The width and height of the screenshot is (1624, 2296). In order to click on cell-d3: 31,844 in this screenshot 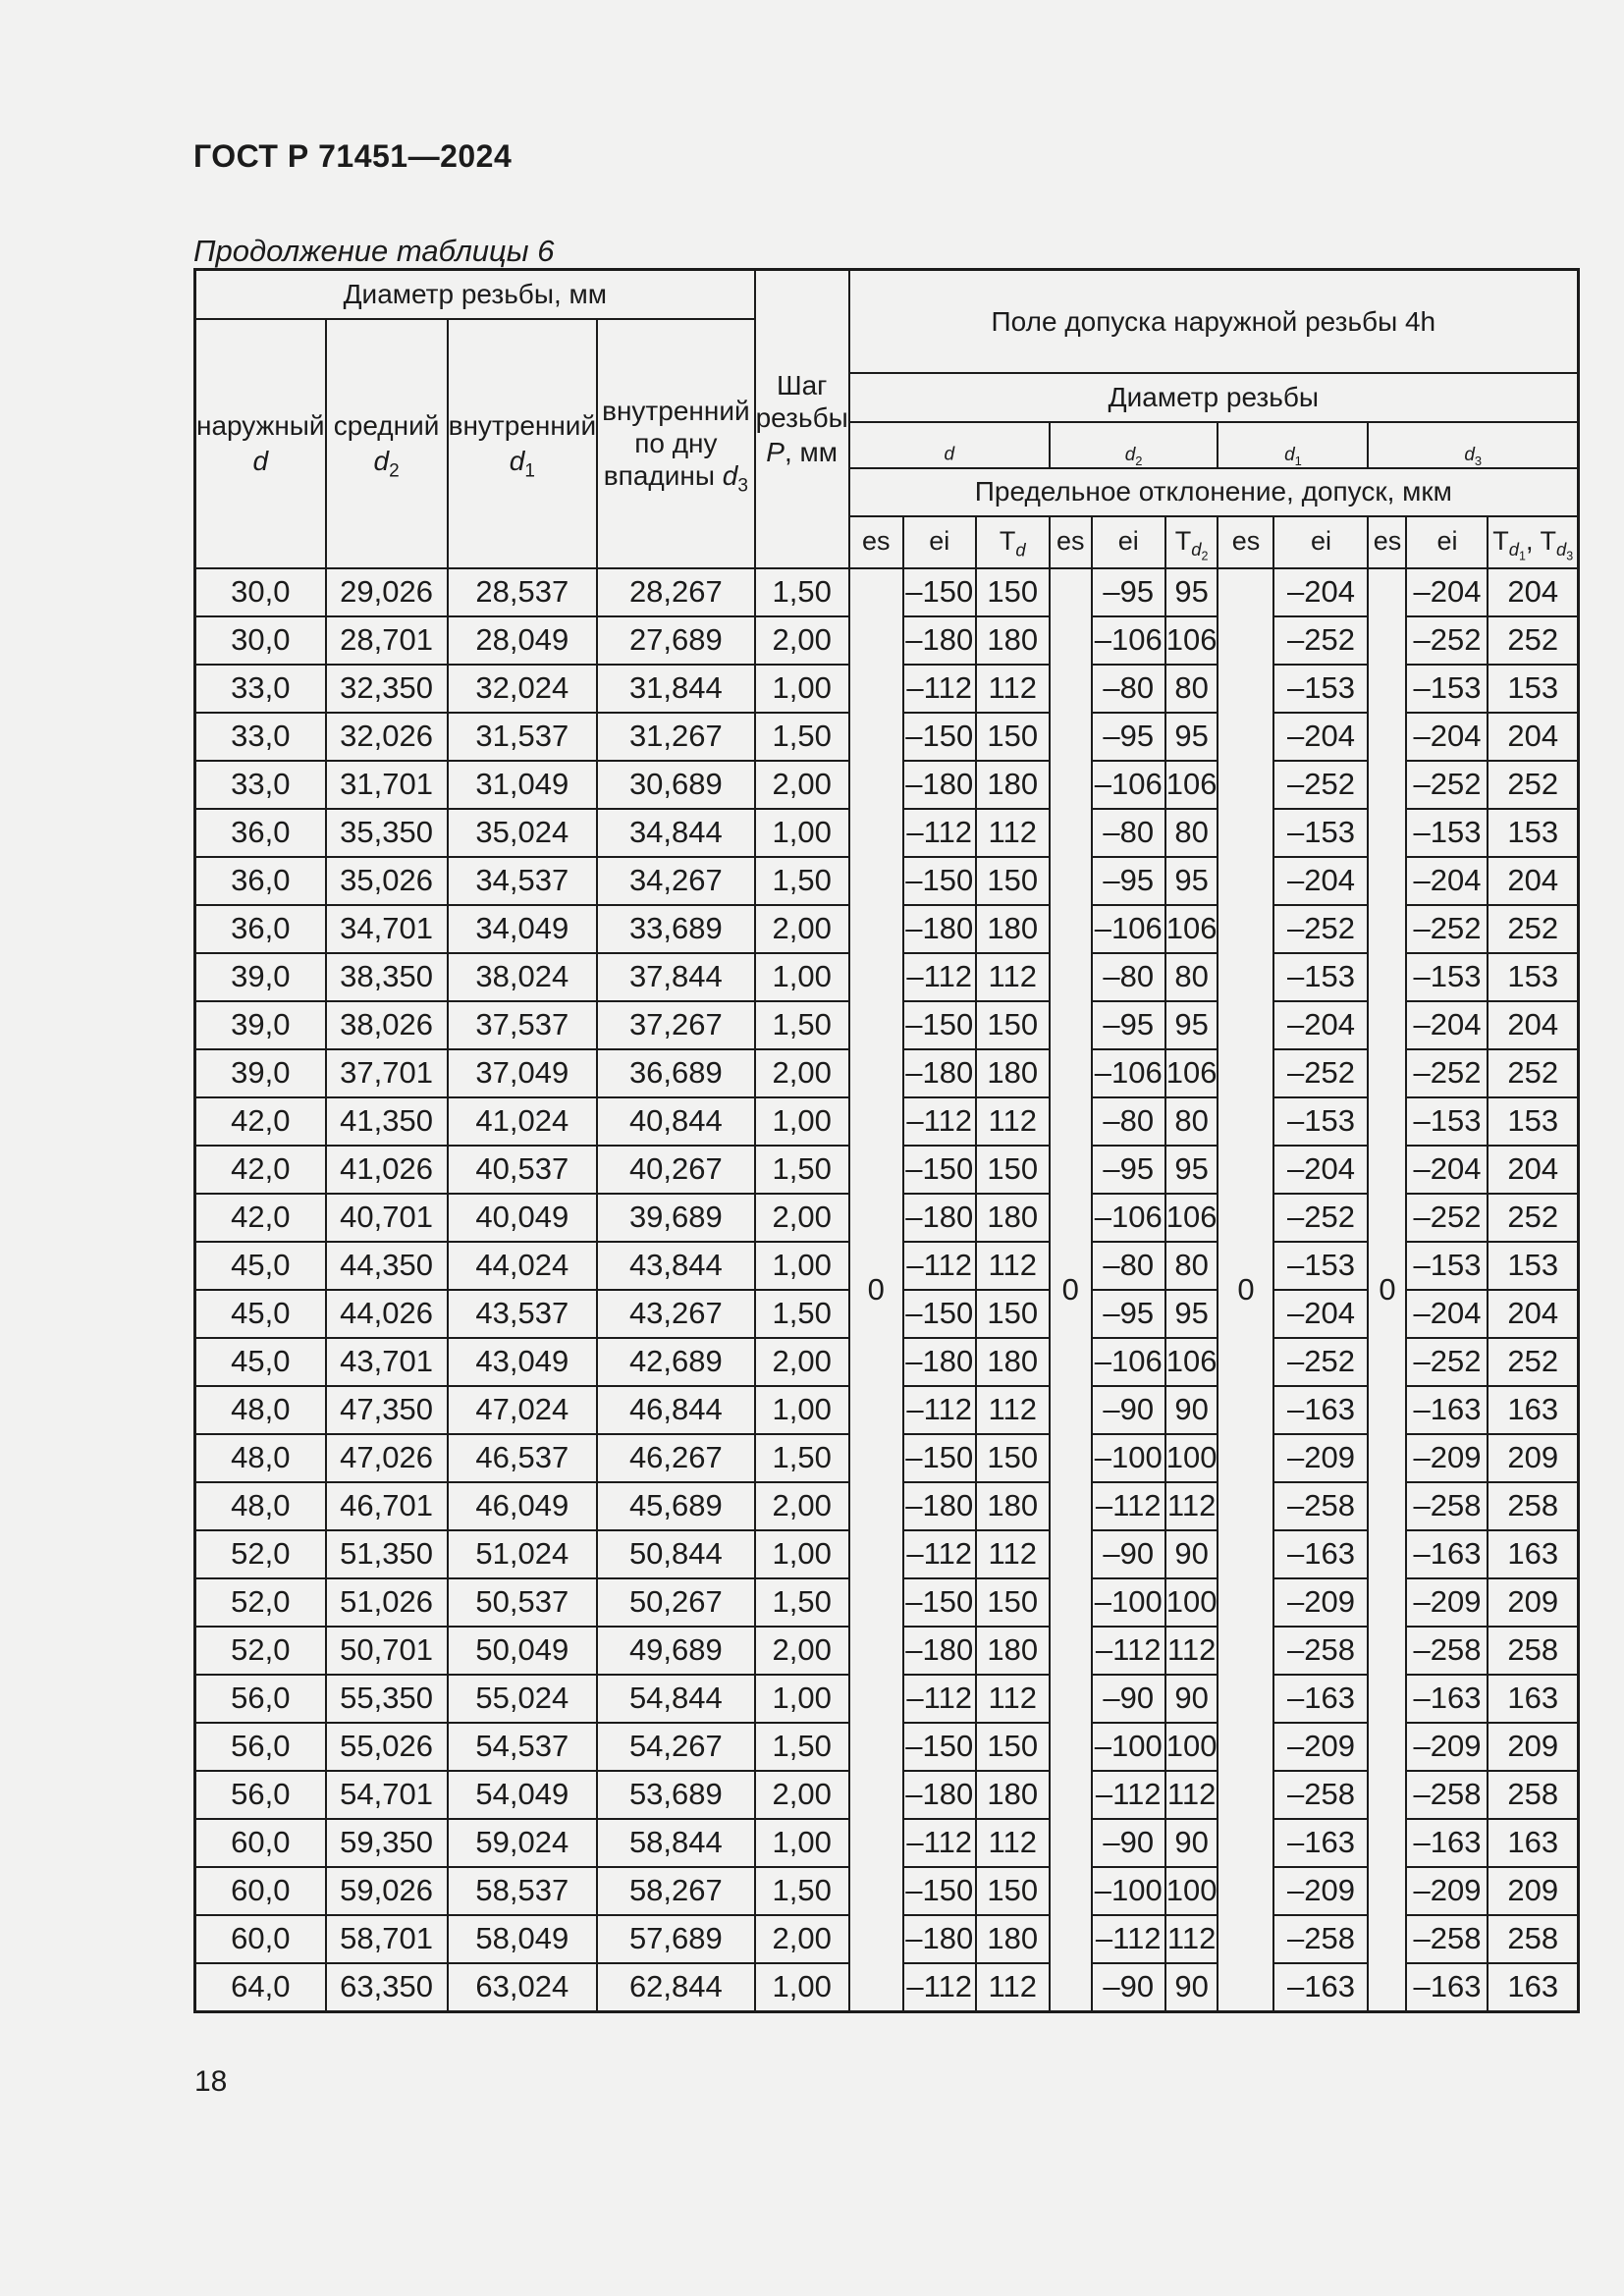, I will do `click(676, 688)`.